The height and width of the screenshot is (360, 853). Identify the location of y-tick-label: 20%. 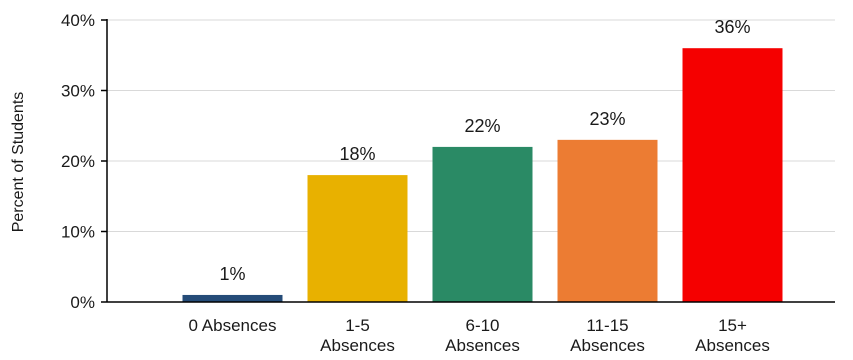
(78, 161).